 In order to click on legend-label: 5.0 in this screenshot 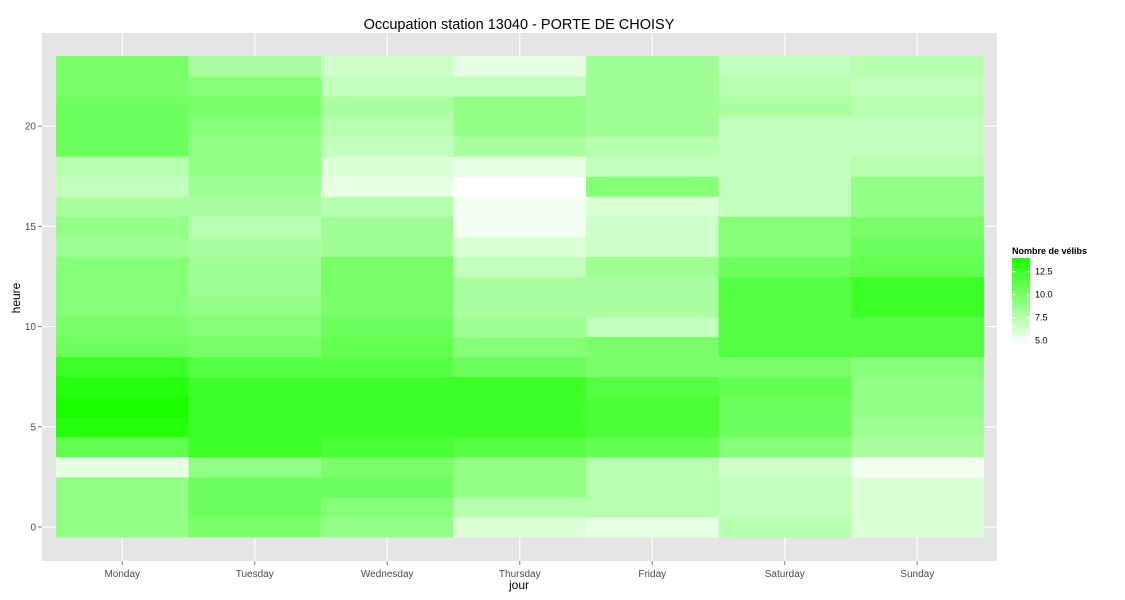, I will do `click(1041, 340)`.